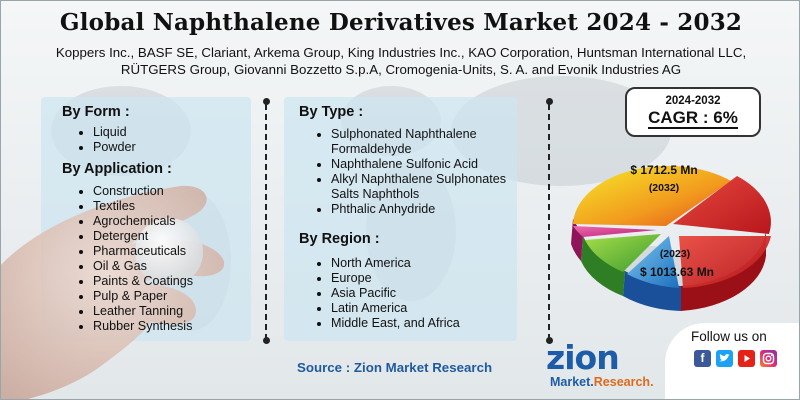 The image size is (800, 400). Describe the element at coordinates (134, 326) in the screenshot. I see `list-item: Rubber Synthesis` at that location.